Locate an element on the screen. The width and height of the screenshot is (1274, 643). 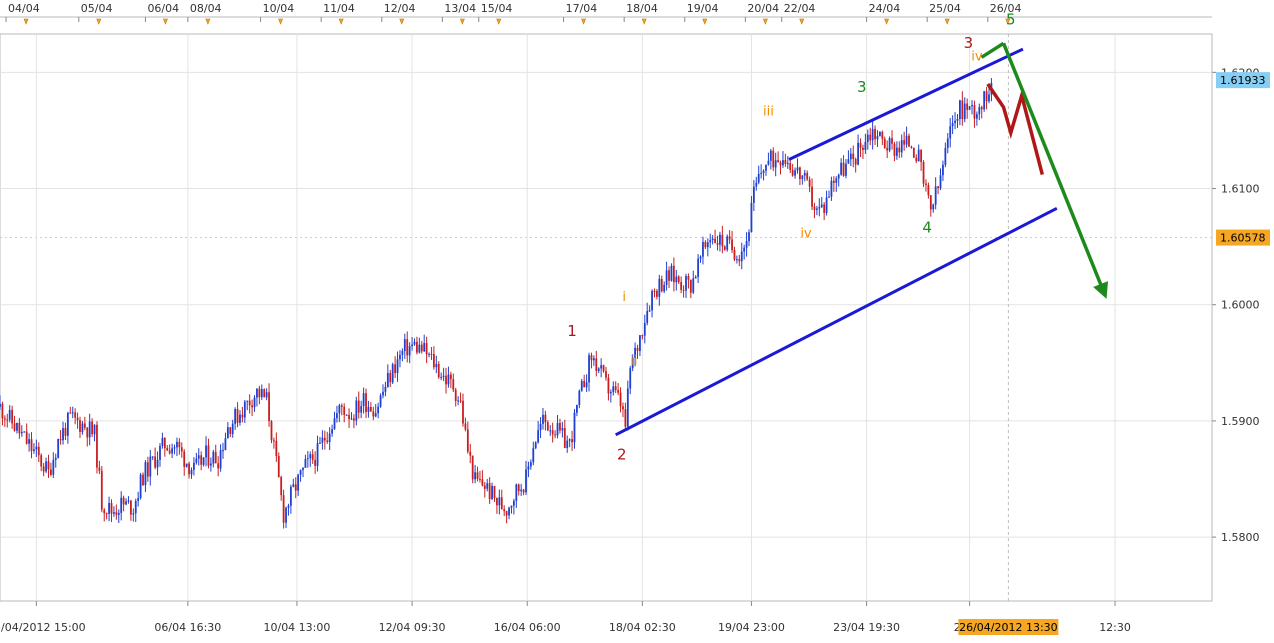
x-tick-label: 03/04/2012 15:00 is located at coordinates (43, 627).